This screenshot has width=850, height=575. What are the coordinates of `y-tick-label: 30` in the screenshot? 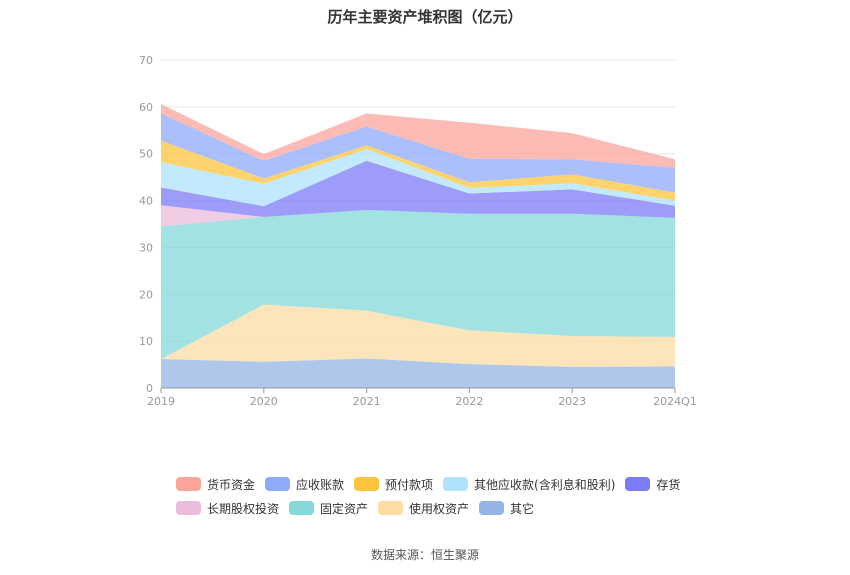 It's located at (146, 247).